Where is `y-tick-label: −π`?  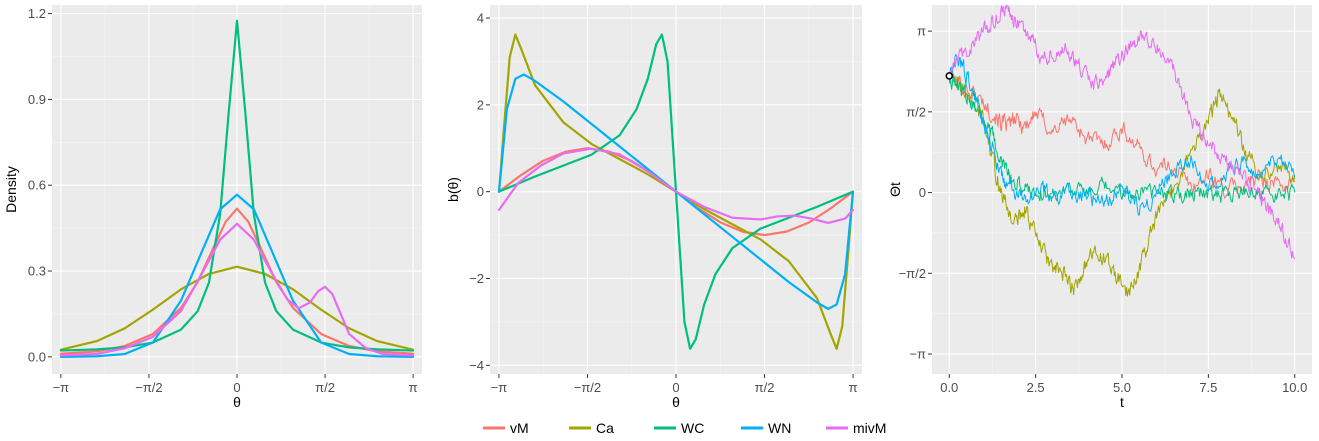
y-tick-label: −π is located at coordinates (917, 354).